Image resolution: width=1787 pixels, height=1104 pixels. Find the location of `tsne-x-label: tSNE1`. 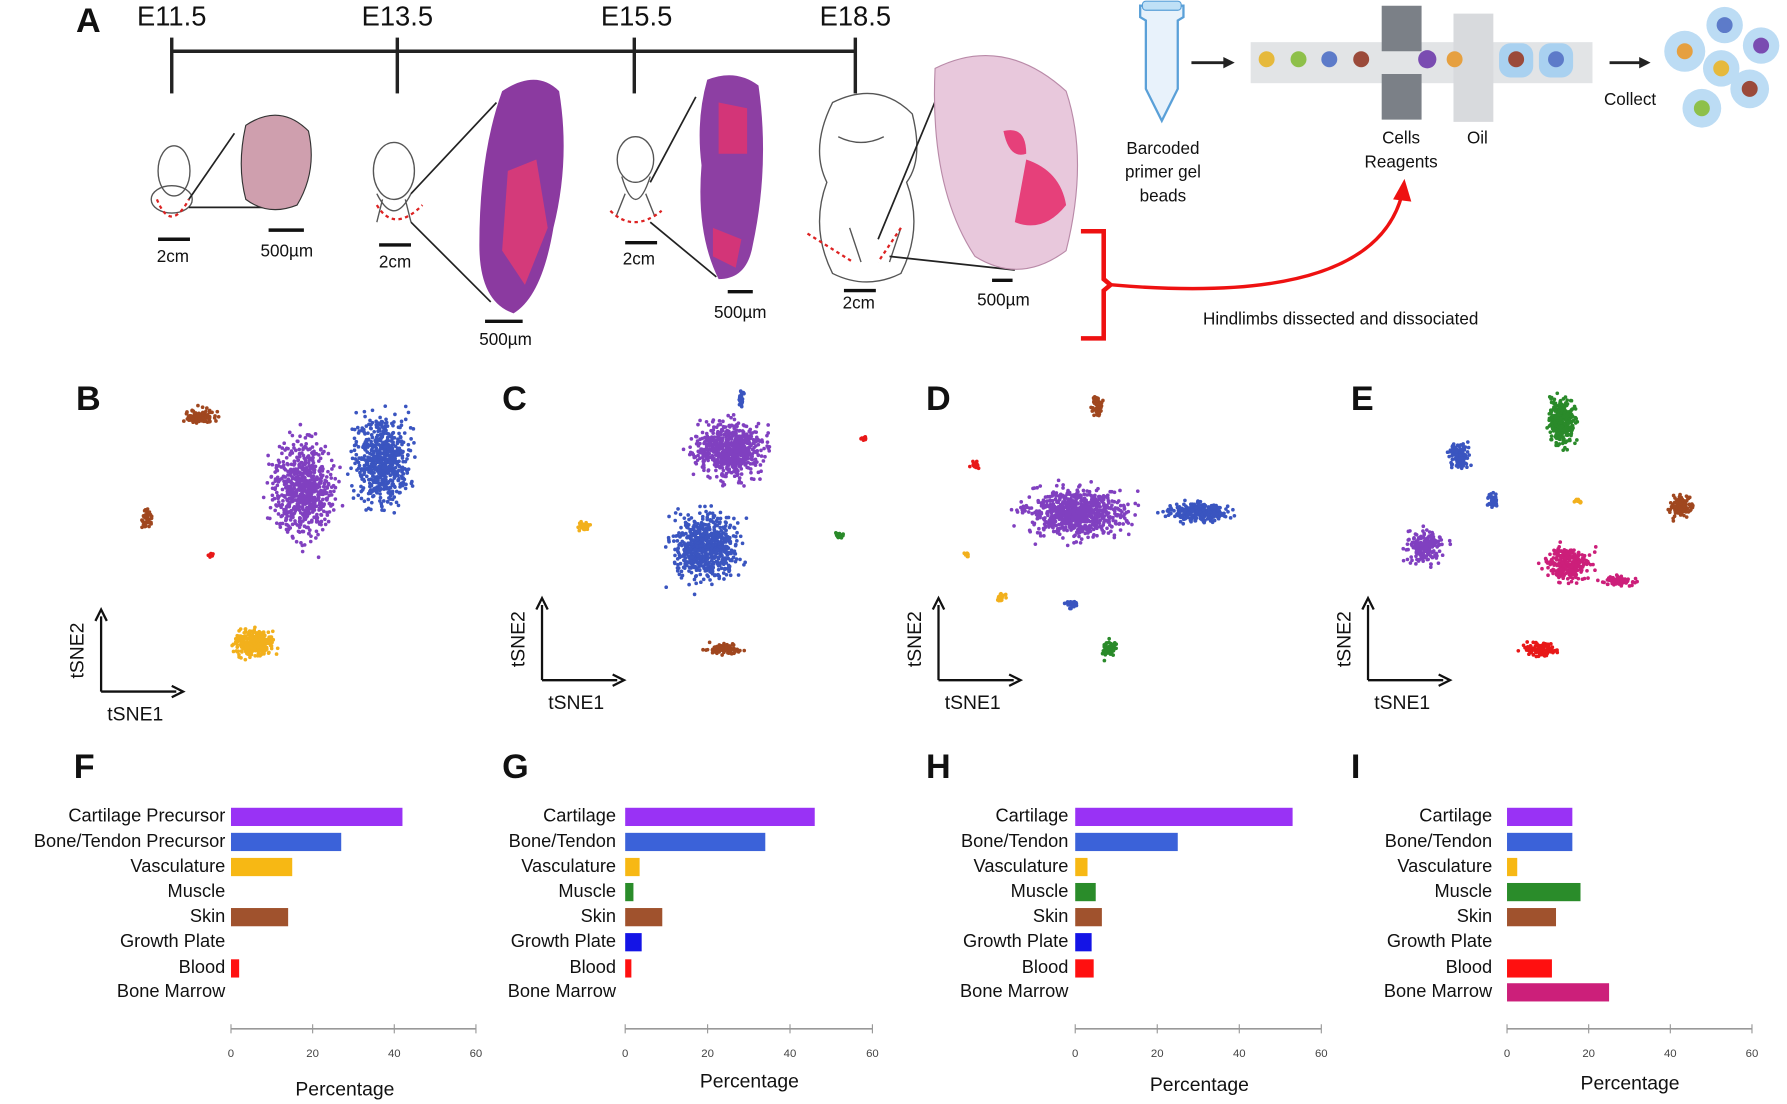

tsne-x-label: tSNE1 is located at coordinates (576, 703).